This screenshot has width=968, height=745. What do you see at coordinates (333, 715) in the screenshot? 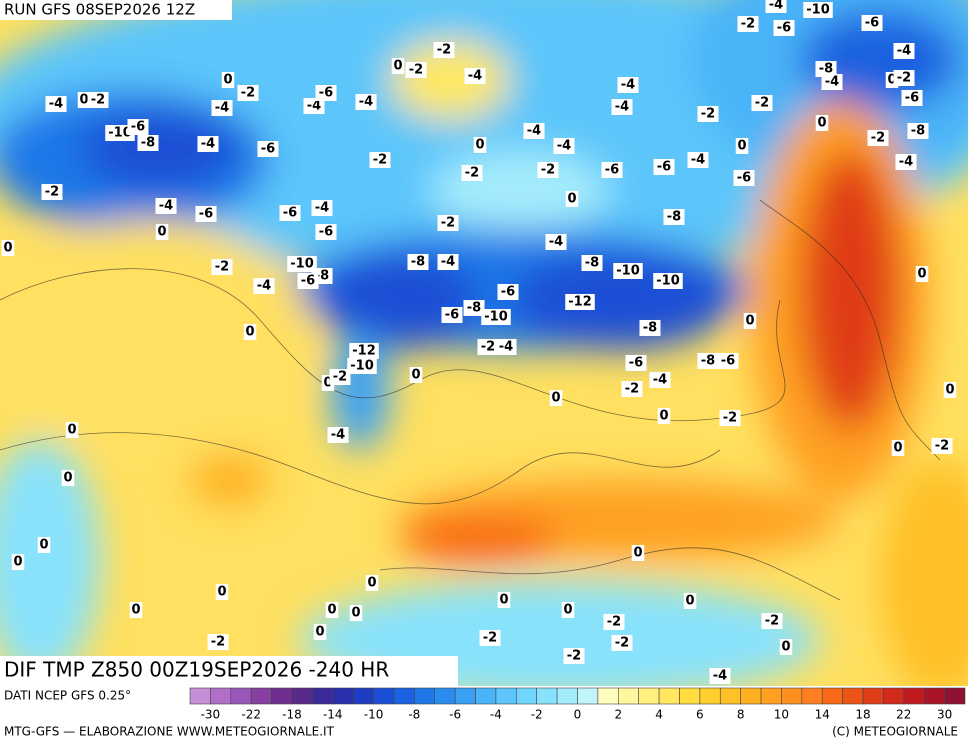
I see `colorbar-tick-label: -14` at bounding box center [333, 715].